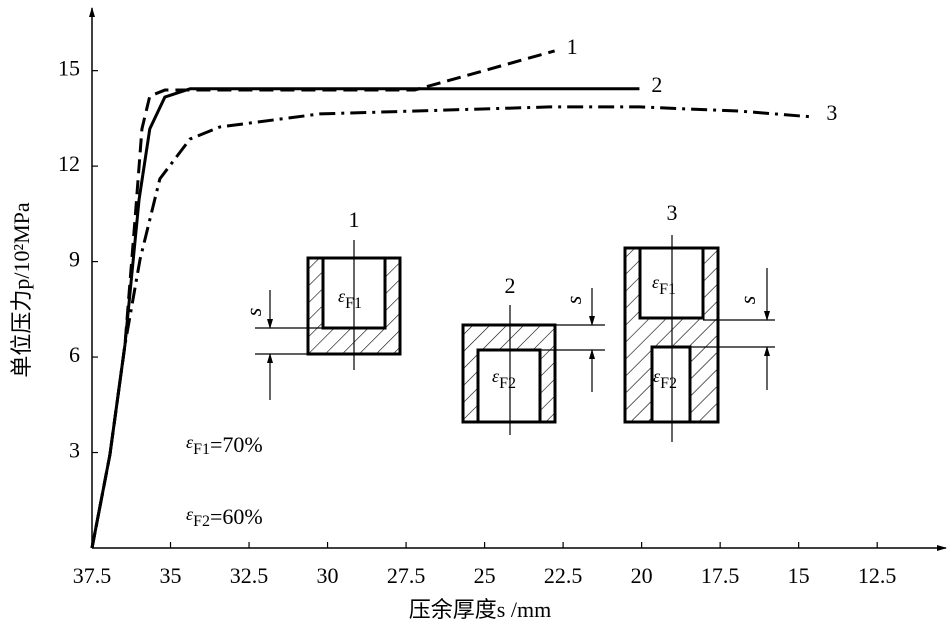 This screenshot has width=952, height=633. What do you see at coordinates (328, 575) in the screenshot?
I see `x-tick-label: 30` at bounding box center [328, 575].